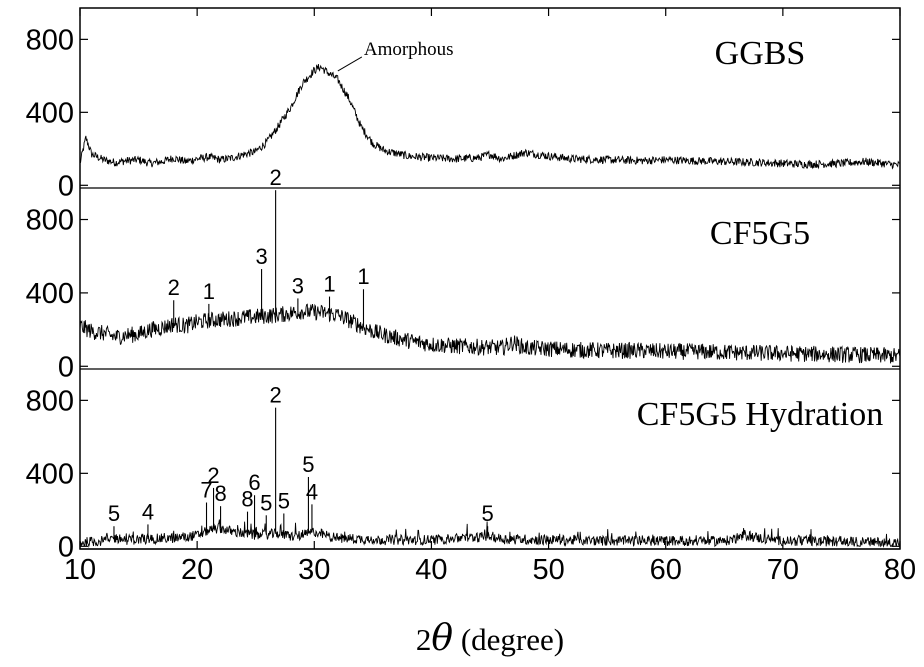  What do you see at coordinates (666, 570) in the screenshot?
I see `x-tick-label: 60` at bounding box center [666, 570].